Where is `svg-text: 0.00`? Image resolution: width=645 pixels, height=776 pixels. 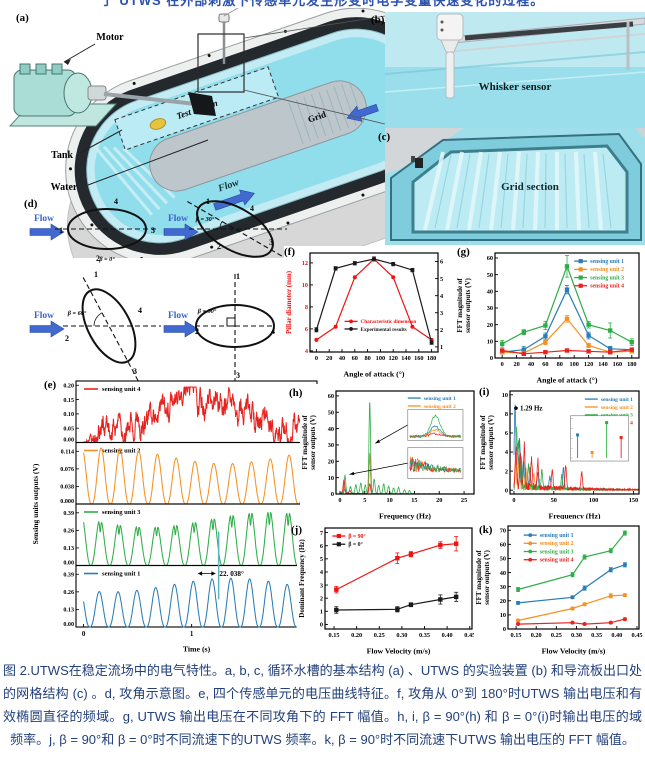
svg-text: 0.00 is located at coordinates (68, 440).